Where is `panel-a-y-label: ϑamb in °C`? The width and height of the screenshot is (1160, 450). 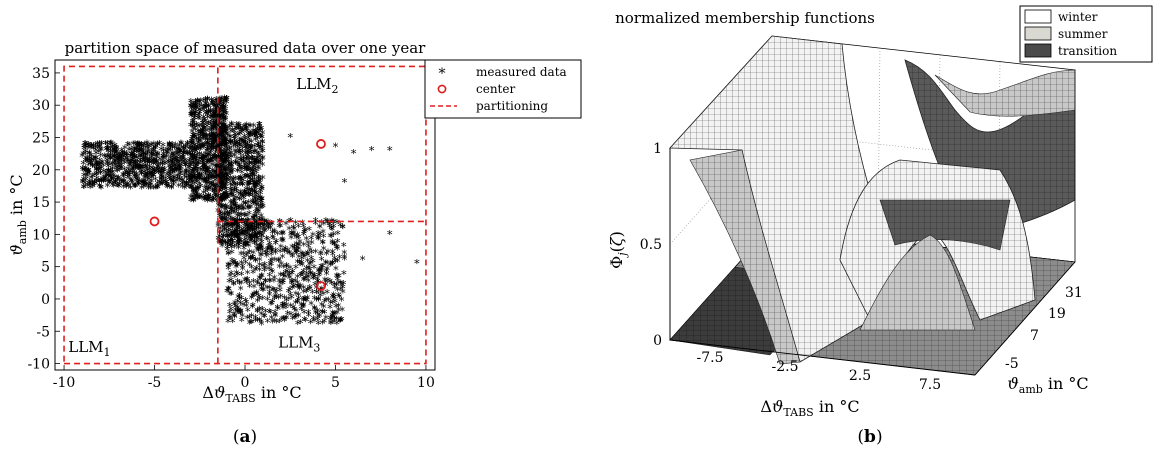 panel-a-y-label: ϑamb in °C is located at coordinates (18, 214).